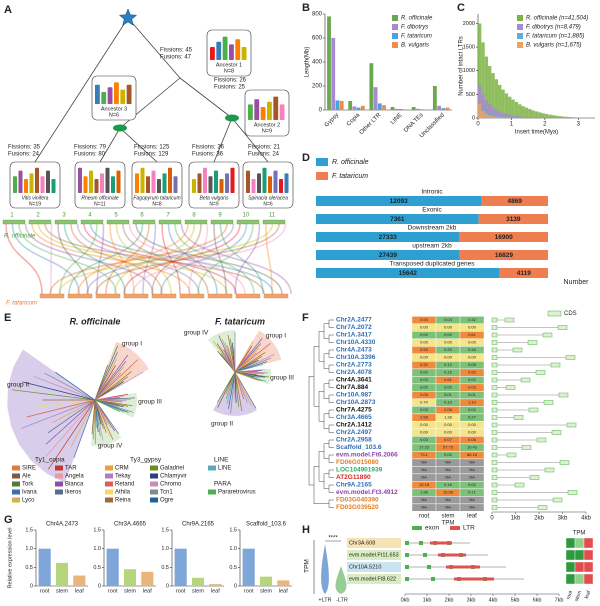 This screenshot has height=606, width=600. I want to click on position-label: 1, so click(12, 216).